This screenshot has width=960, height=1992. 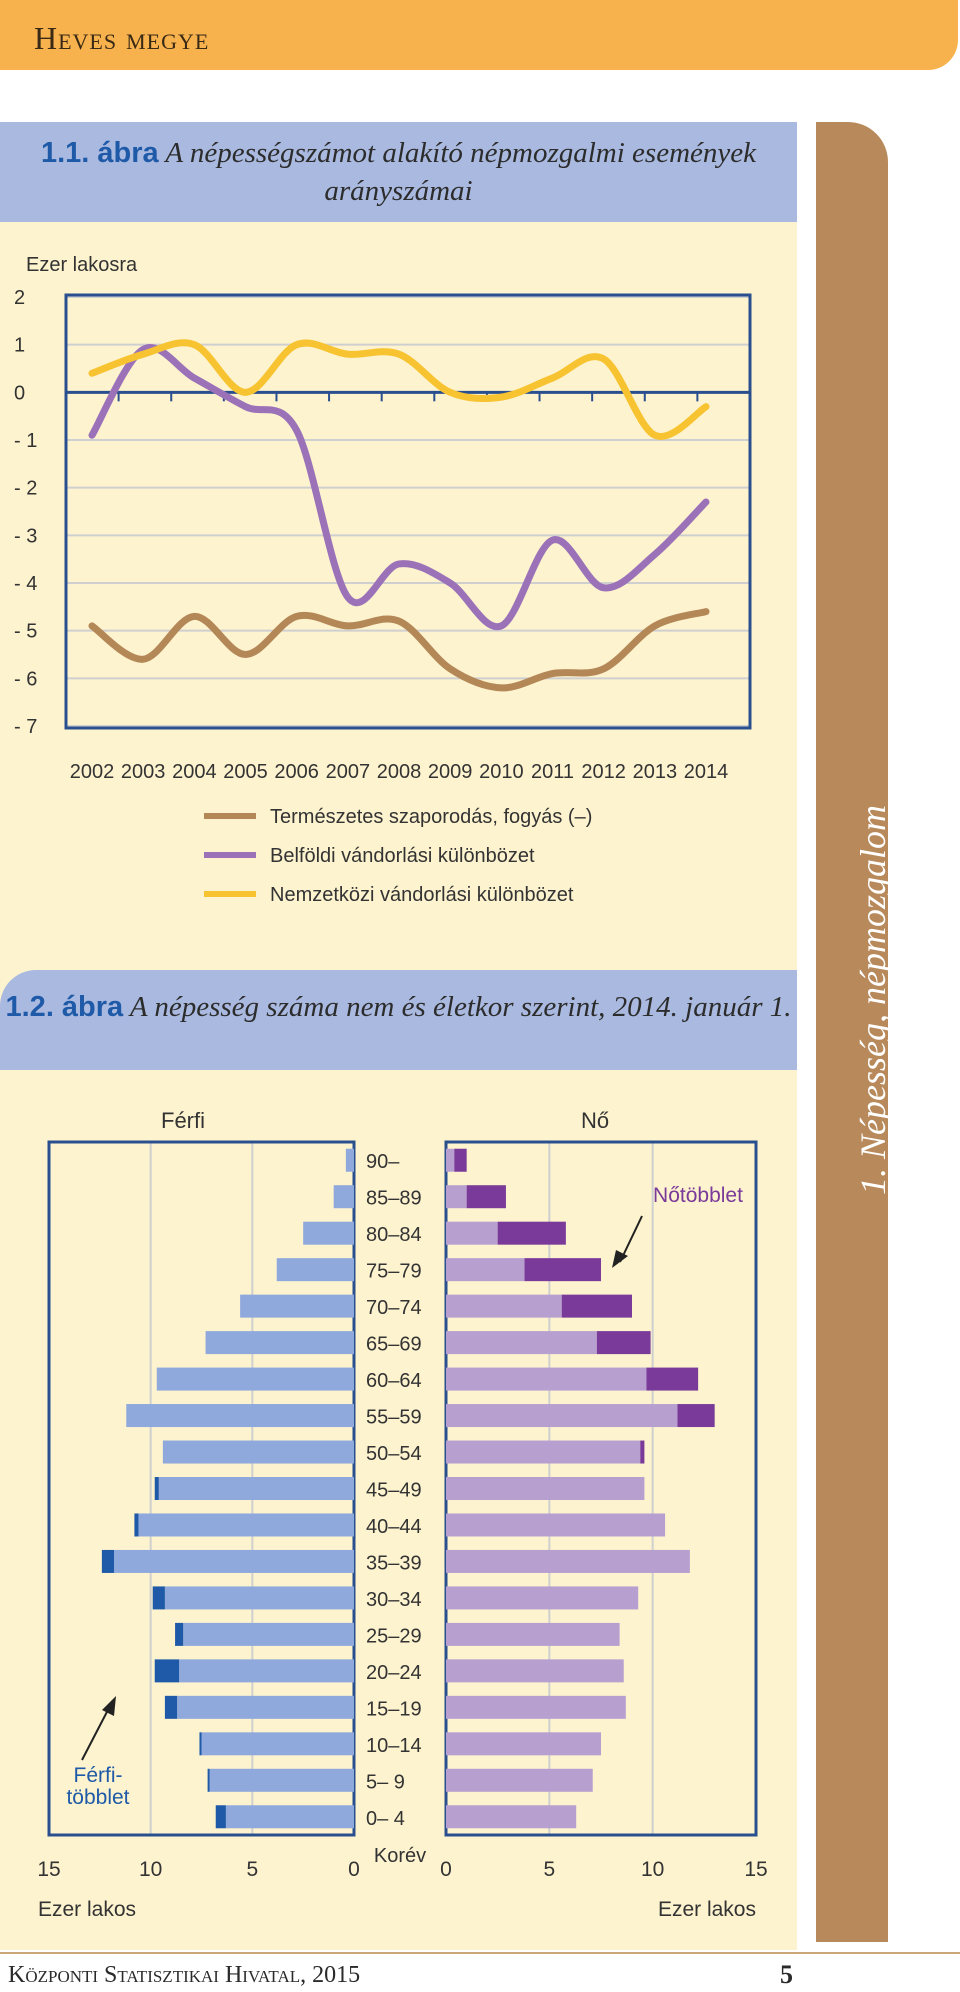 I want to click on female-x-tick-label: 0, so click(x=446, y=1869).